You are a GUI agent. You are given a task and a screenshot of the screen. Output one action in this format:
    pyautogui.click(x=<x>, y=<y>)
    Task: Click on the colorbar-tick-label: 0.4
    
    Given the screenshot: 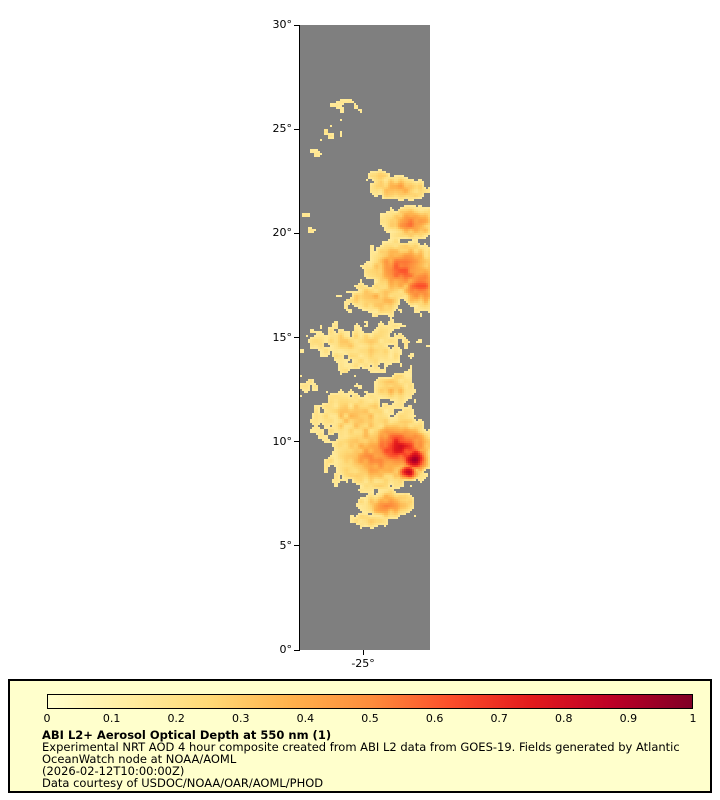 What is the action you would take?
    pyautogui.click(x=305, y=718)
    